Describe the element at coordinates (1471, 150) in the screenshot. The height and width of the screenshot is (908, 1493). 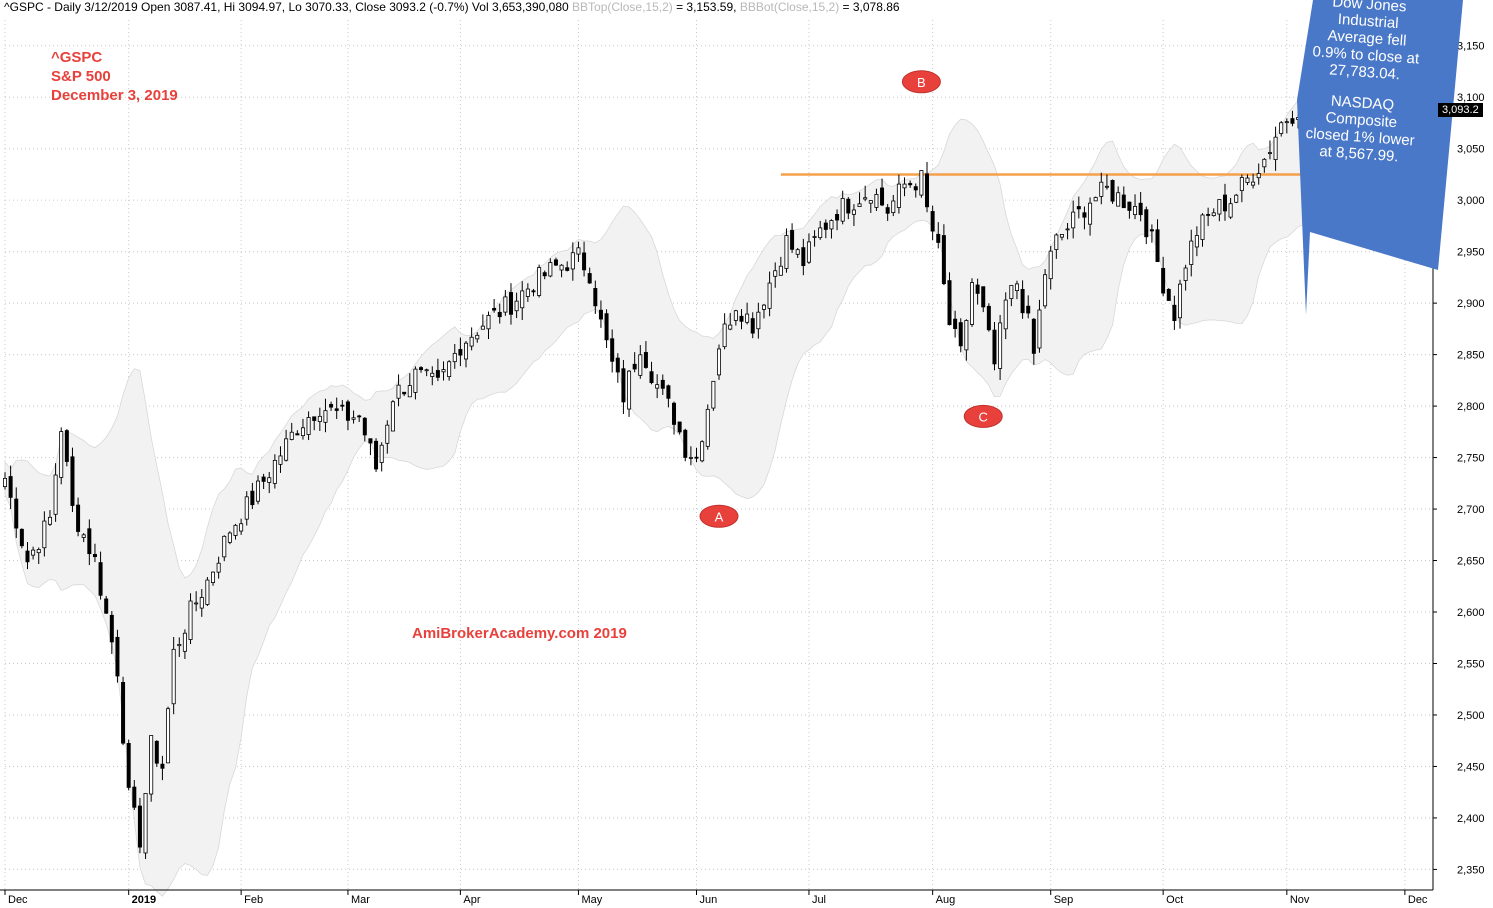
I see `y-tick-label: 3,050` at that location.